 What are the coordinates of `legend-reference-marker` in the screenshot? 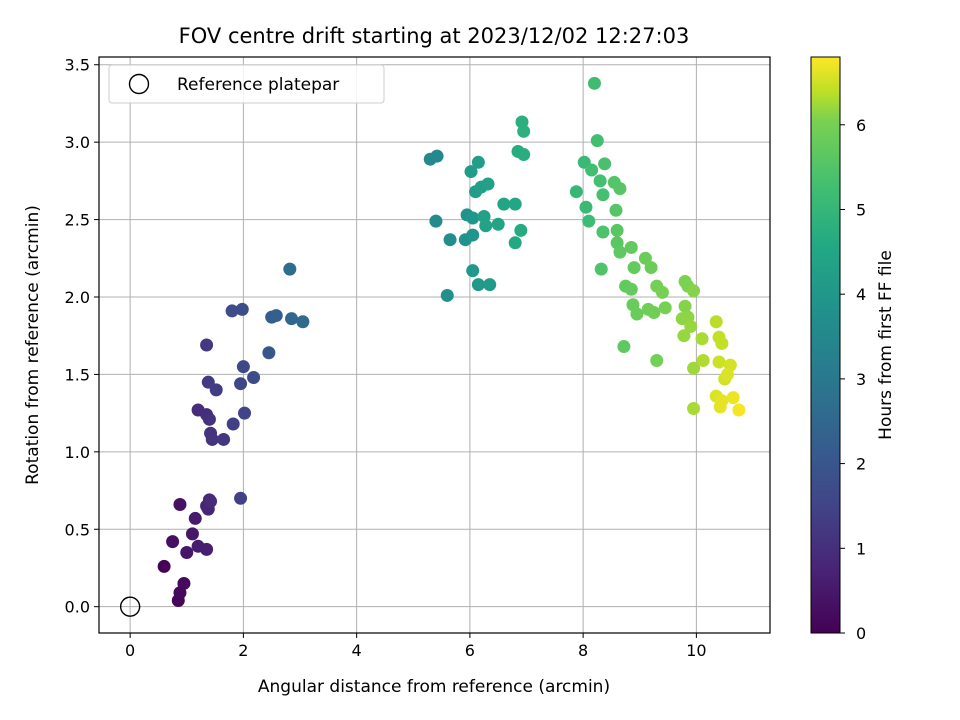 It's located at (139, 84).